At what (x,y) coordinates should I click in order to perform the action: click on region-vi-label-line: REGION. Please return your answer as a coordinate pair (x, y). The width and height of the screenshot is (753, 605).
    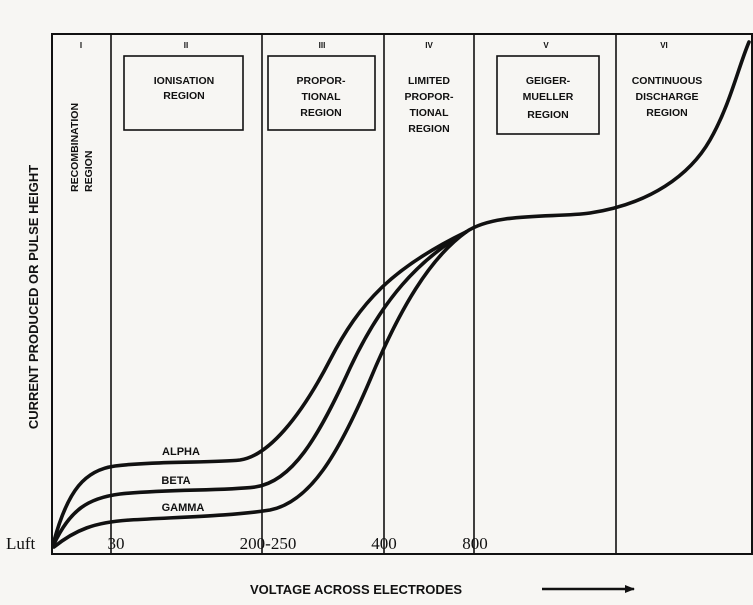
    Looking at the image, I should click on (666, 113).